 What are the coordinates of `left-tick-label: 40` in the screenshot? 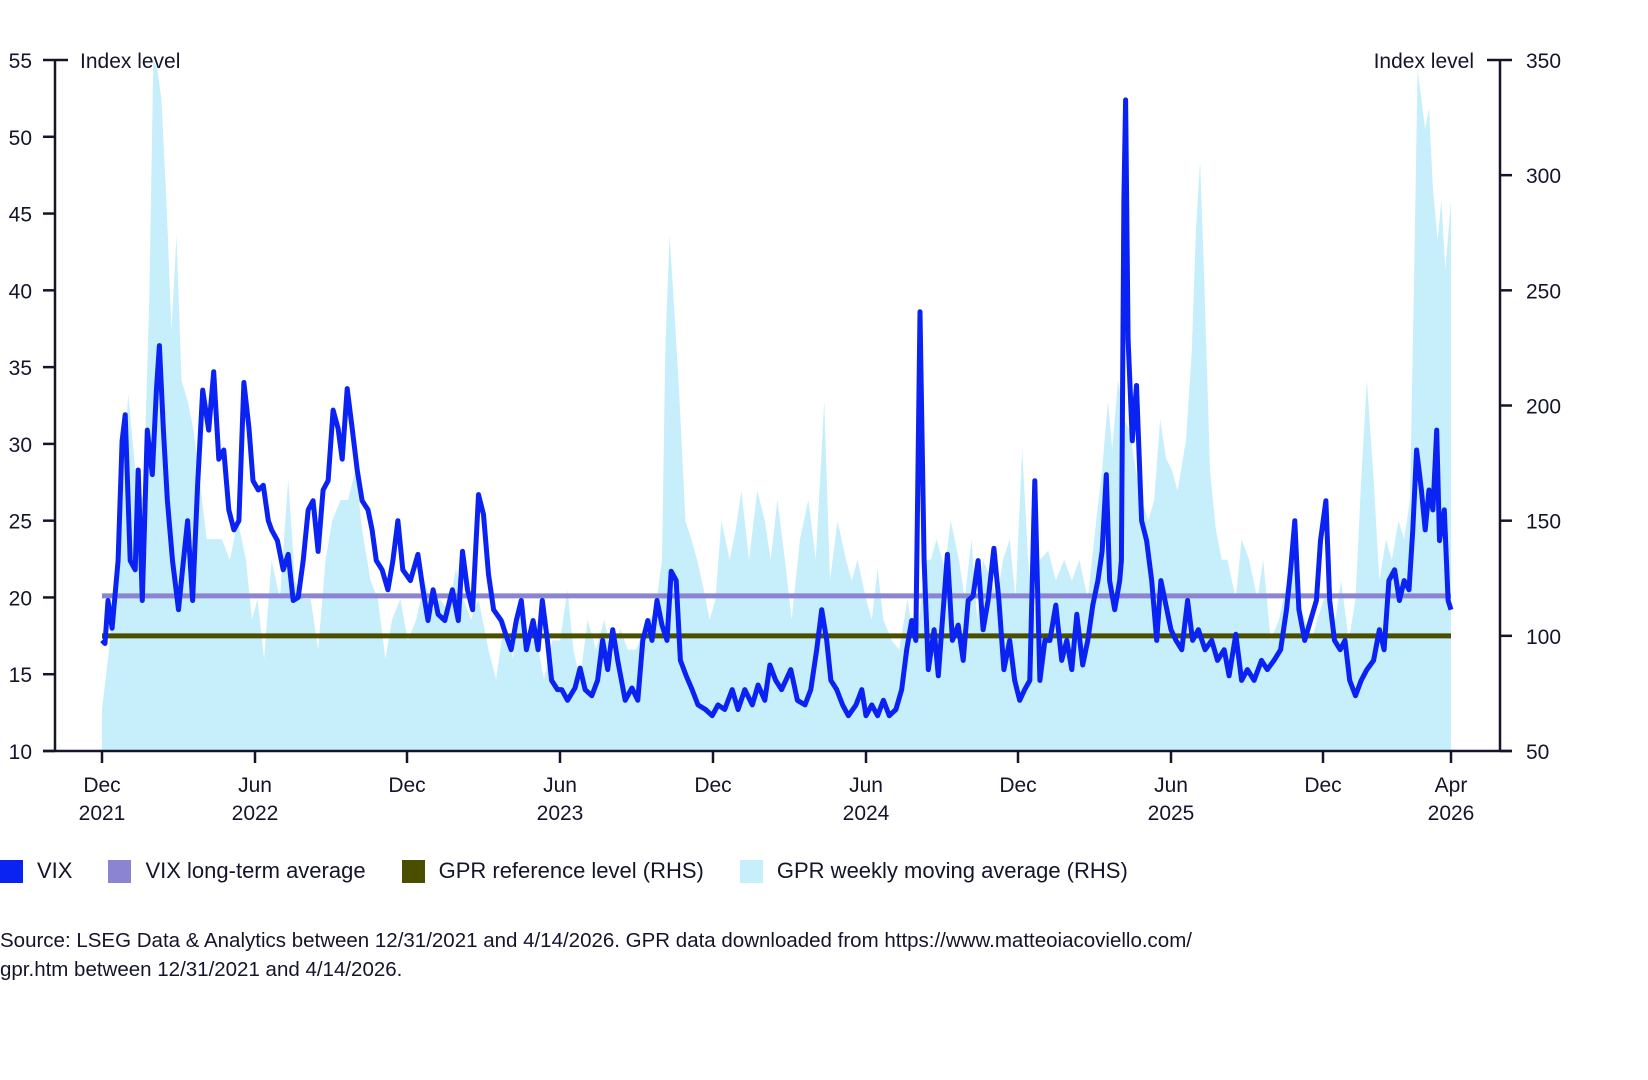 It's located at (20, 291).